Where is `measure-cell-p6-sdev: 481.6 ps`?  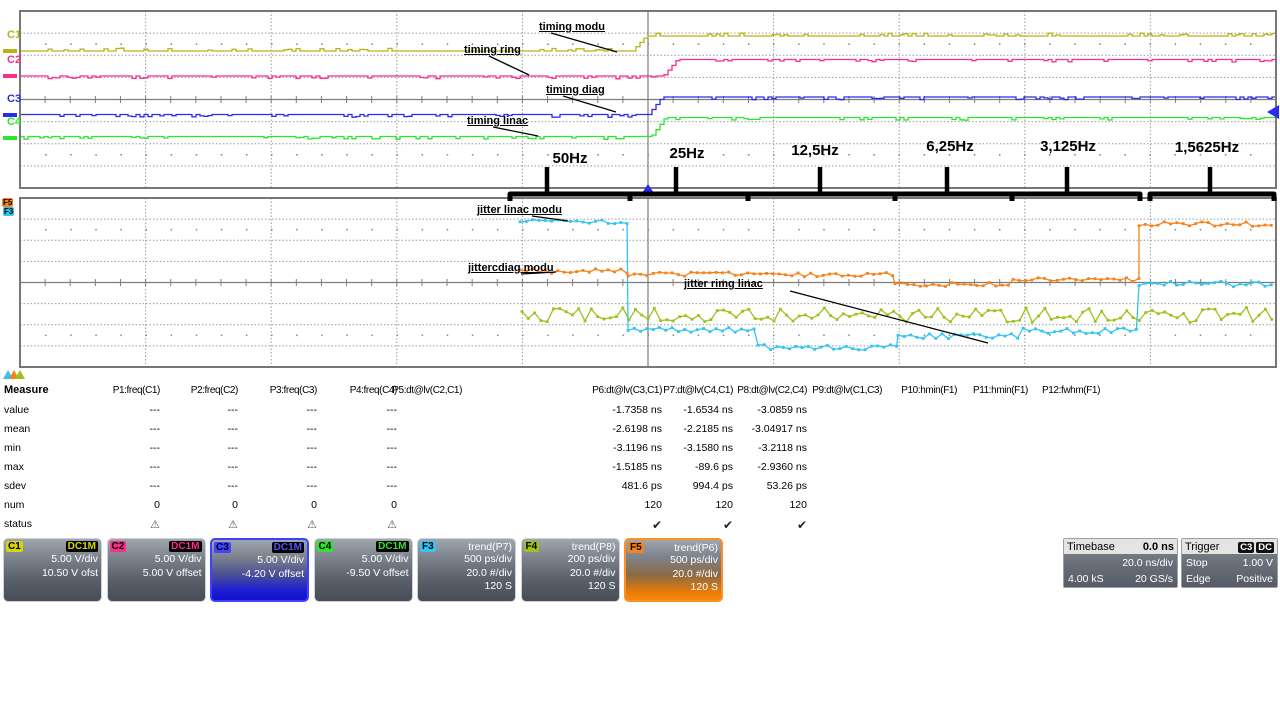 measure-cell-p6-sdev: 481.6 ps is located at coordinates (641, 486).